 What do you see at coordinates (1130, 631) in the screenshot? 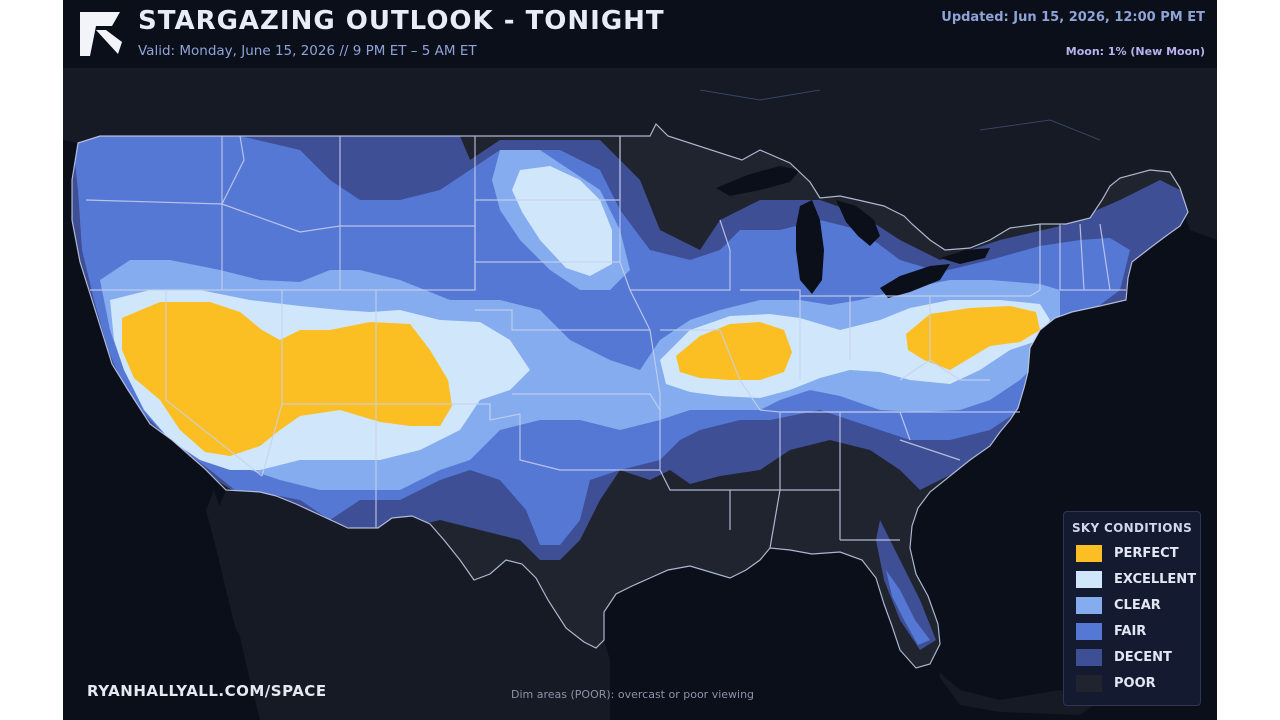
I see `legend-label: FAIR` at bounding box center [1130, 631].